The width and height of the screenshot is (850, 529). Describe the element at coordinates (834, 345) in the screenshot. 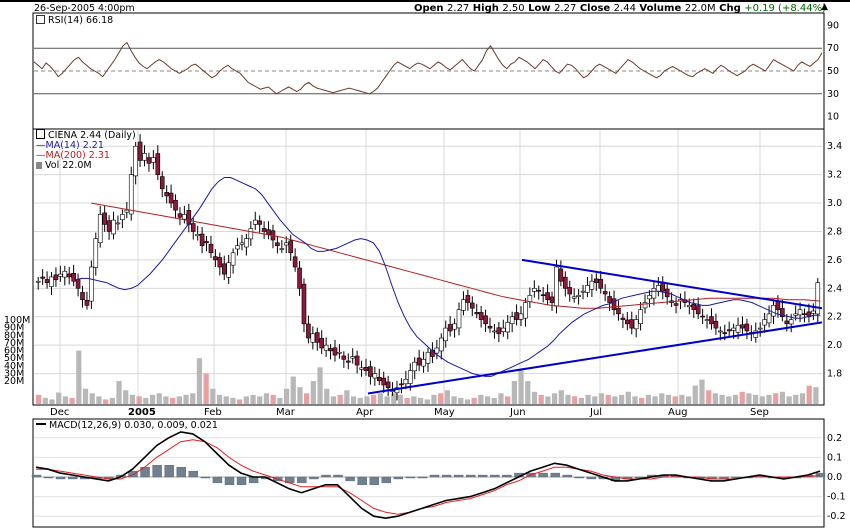

I see `price-tick-label: 2.0` at that location.